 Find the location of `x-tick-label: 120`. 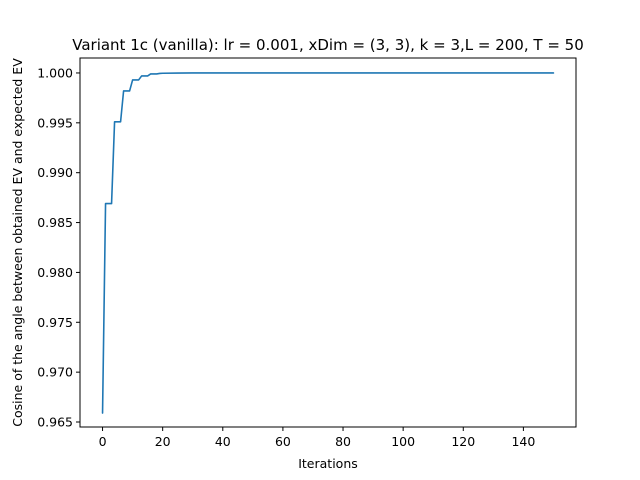

x-tick-label: 120 is located at coordinates (463, 441).